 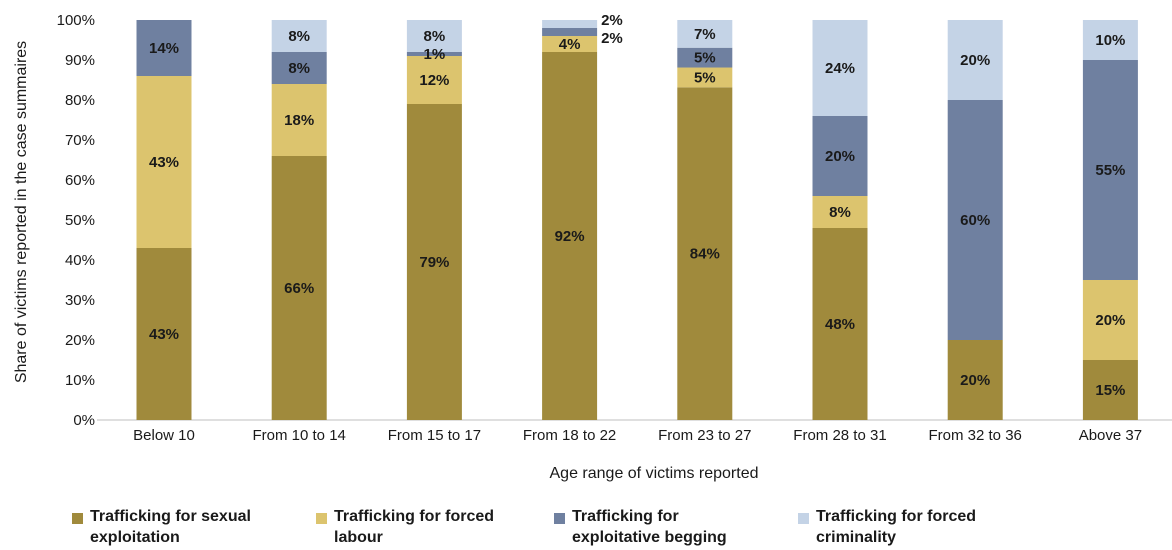 What do you see at coordinates (434, 435) in the screenshot?
I see `x-tick-label: From 15 to 17` at bounding box center [434, 435].